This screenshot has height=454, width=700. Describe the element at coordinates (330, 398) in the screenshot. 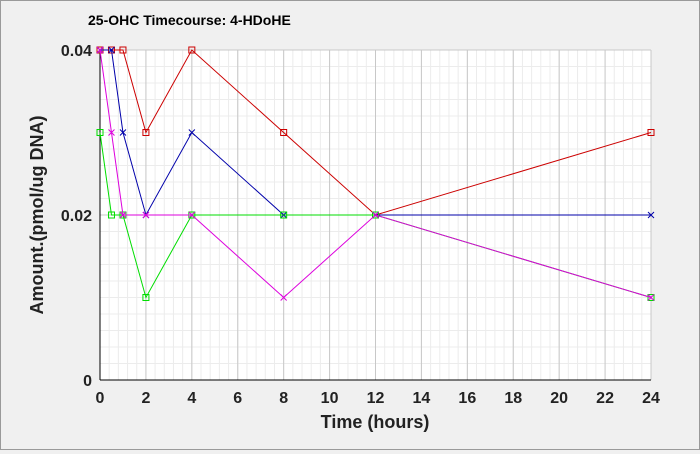

I see `x-tick-label: 10` at that location.